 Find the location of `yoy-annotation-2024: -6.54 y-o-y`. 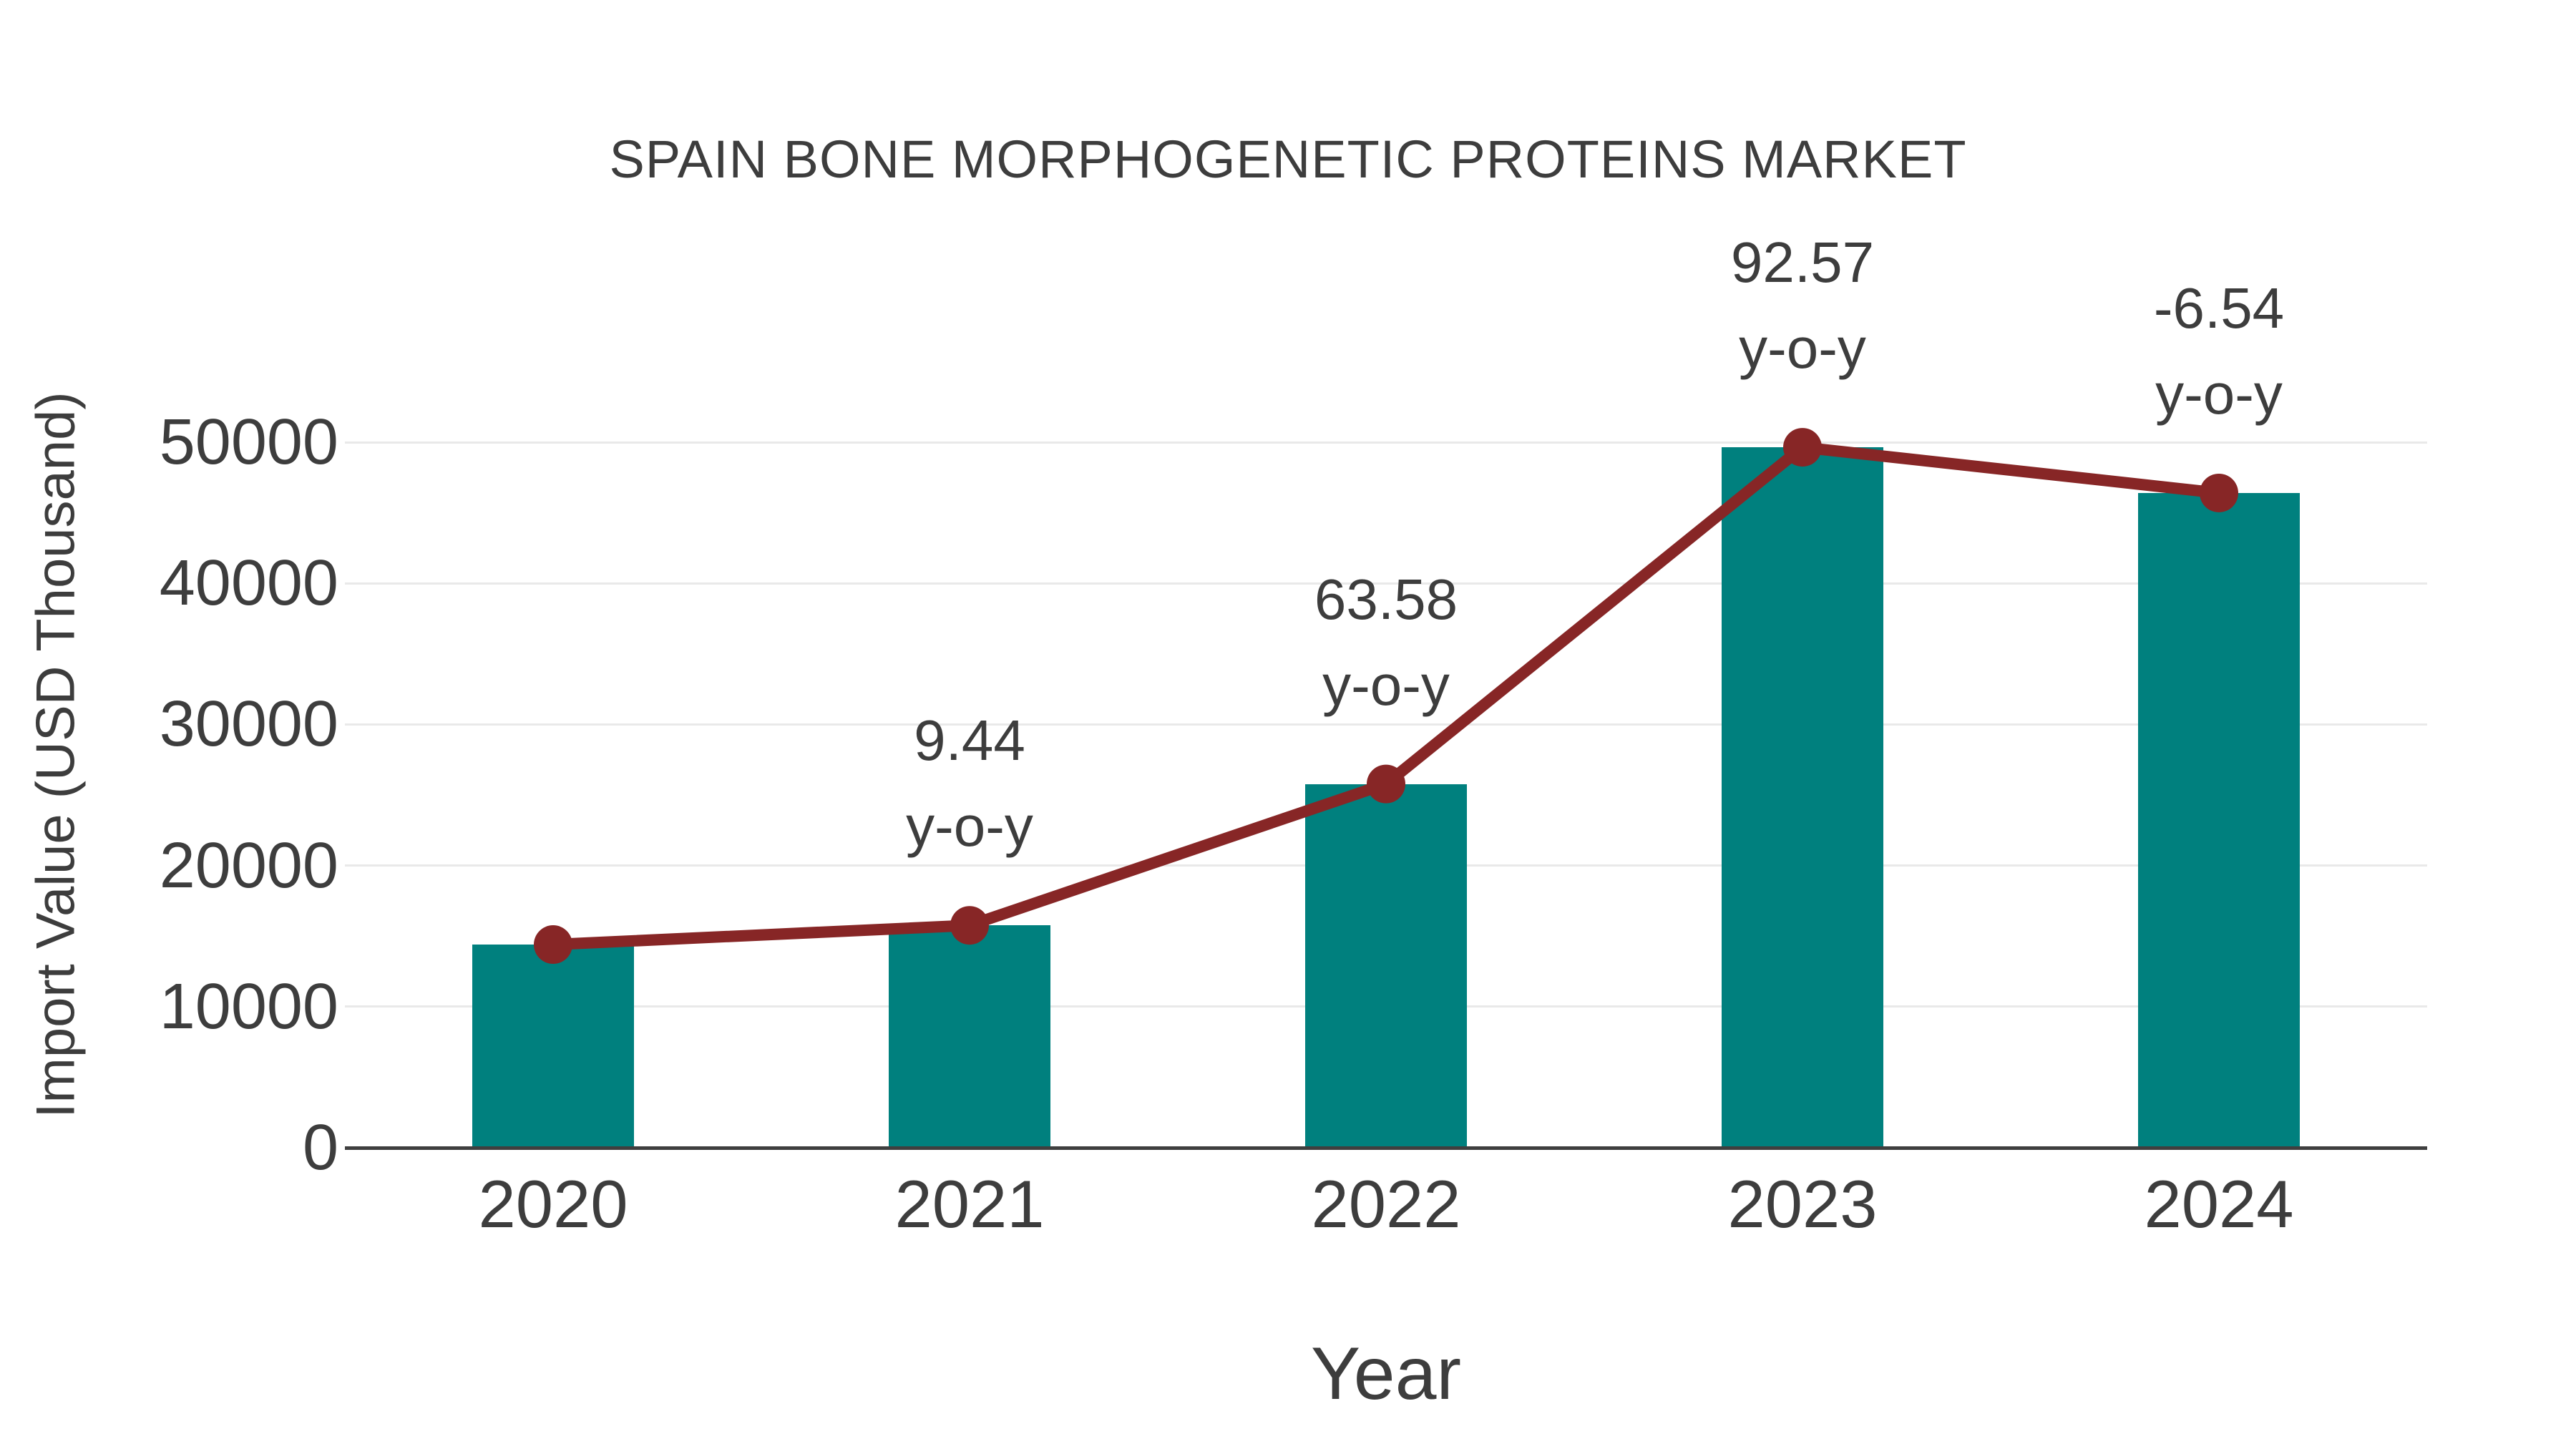

yoy-annotation-2024: -6.54 y-o-y is located at coordinates (2219, 351).